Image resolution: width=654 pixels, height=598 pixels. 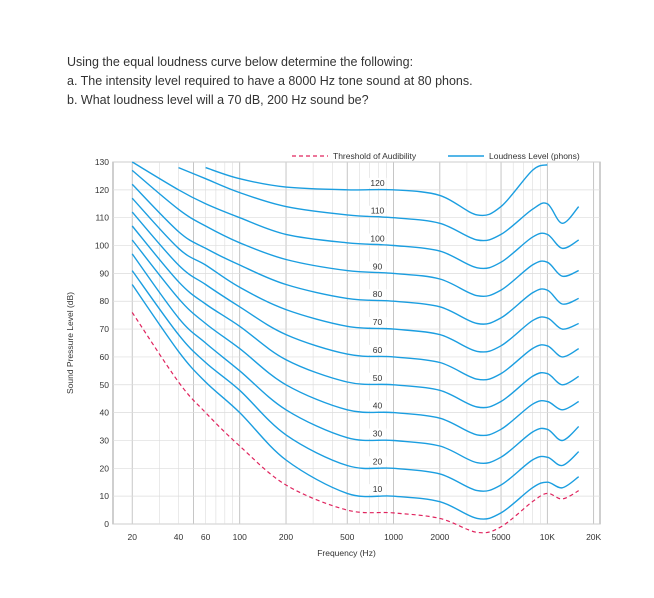 What do you see at coordinates (501, 537) in the screenshot?
I see `x-tick-label: 5000` at bounding box center [501, 537].